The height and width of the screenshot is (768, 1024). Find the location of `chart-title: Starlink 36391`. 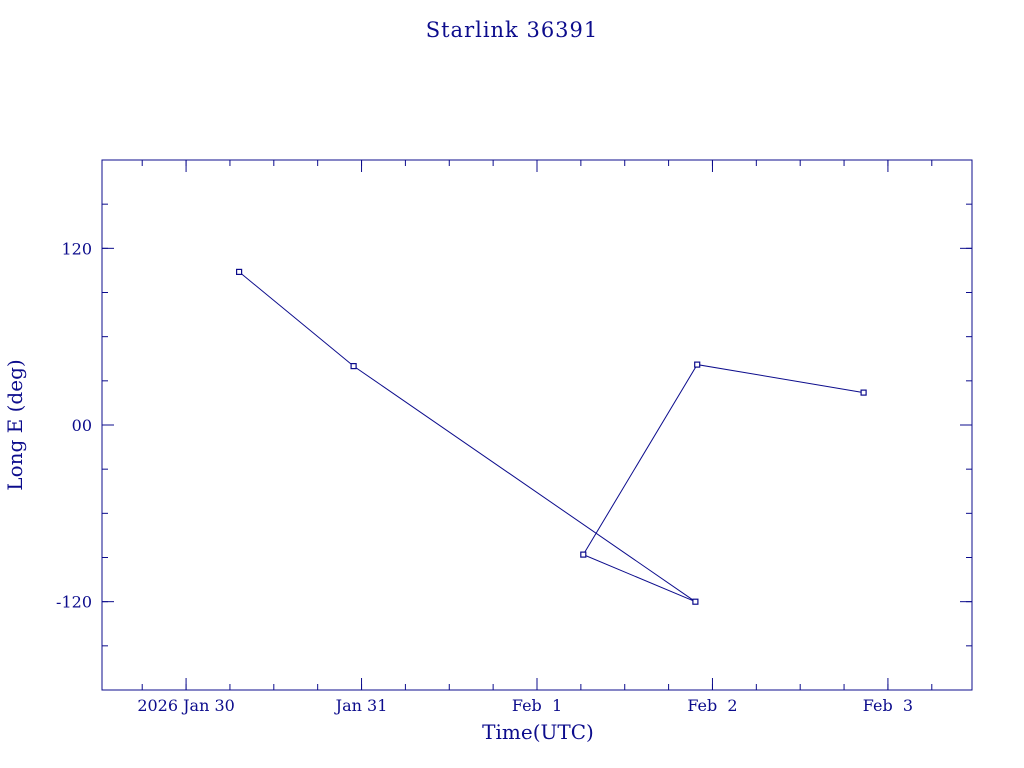

chart-title: Starlink 36391 is located at coordinates (512, 30).